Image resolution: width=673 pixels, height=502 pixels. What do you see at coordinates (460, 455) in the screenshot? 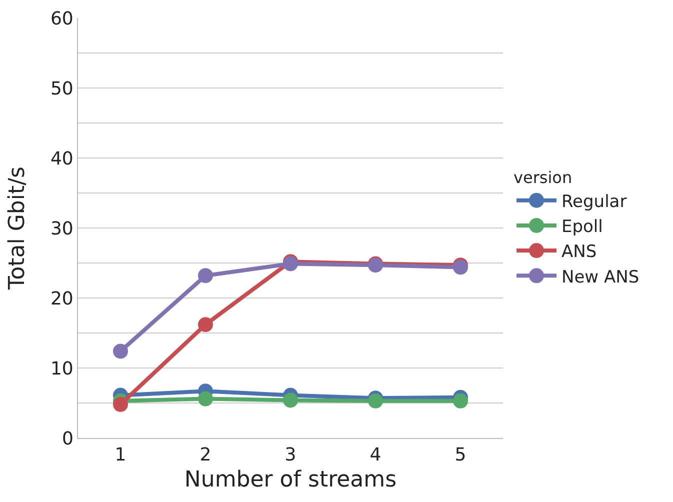
I see `x-tick-label: 5` at bounding box center [460, 455].